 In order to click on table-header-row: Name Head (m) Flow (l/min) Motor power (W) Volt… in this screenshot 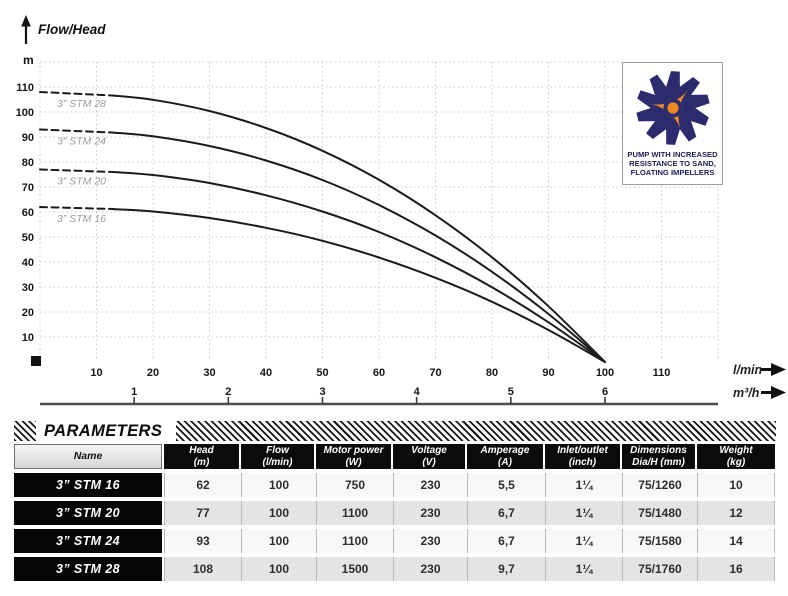, I will do `click(394, 456)`.